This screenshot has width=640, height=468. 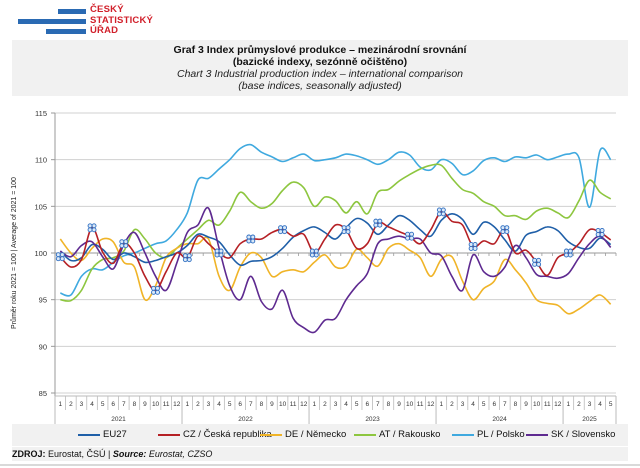 I want to click on year-label: 2022, so click(x=245, y=419).